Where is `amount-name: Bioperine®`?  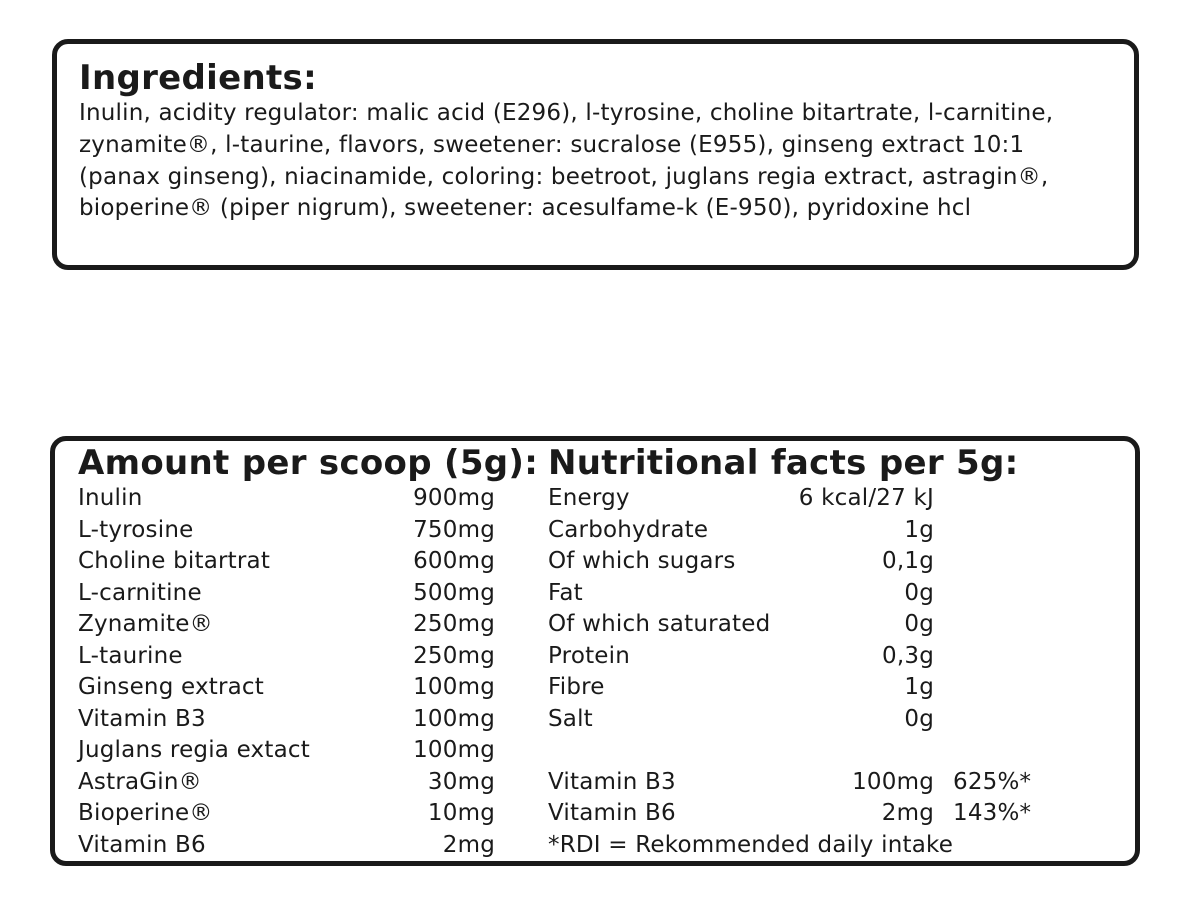 amount-name: Bioperine® is located at coordinates (145, 813).